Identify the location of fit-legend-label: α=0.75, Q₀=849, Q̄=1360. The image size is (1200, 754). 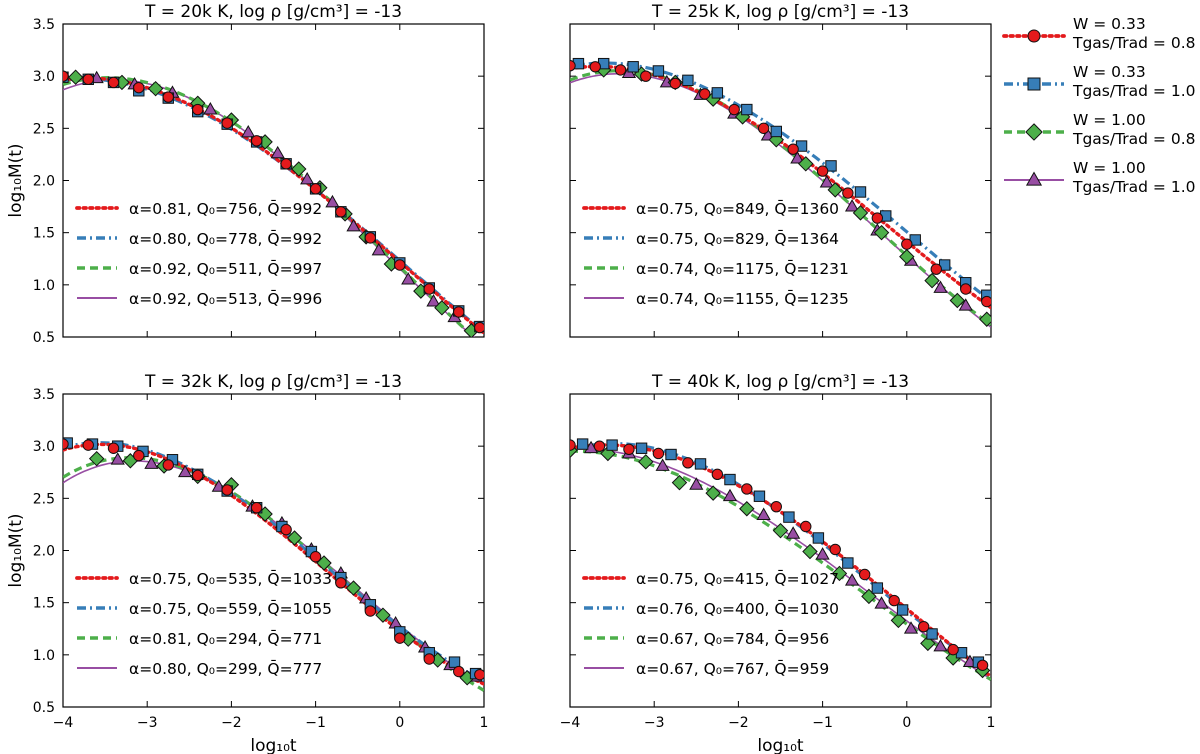
(737, 208).